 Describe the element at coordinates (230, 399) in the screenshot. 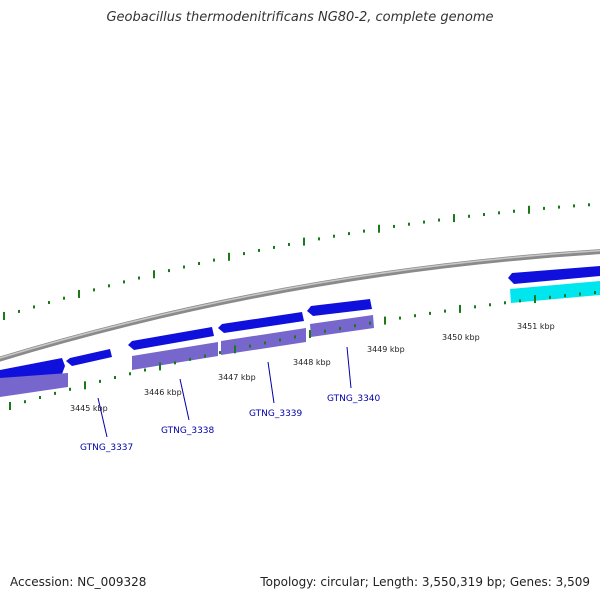

I see `gene-labels: GTNG_3337 GTNG_3338 GTNG_3339 GTNG_3340` at that location.